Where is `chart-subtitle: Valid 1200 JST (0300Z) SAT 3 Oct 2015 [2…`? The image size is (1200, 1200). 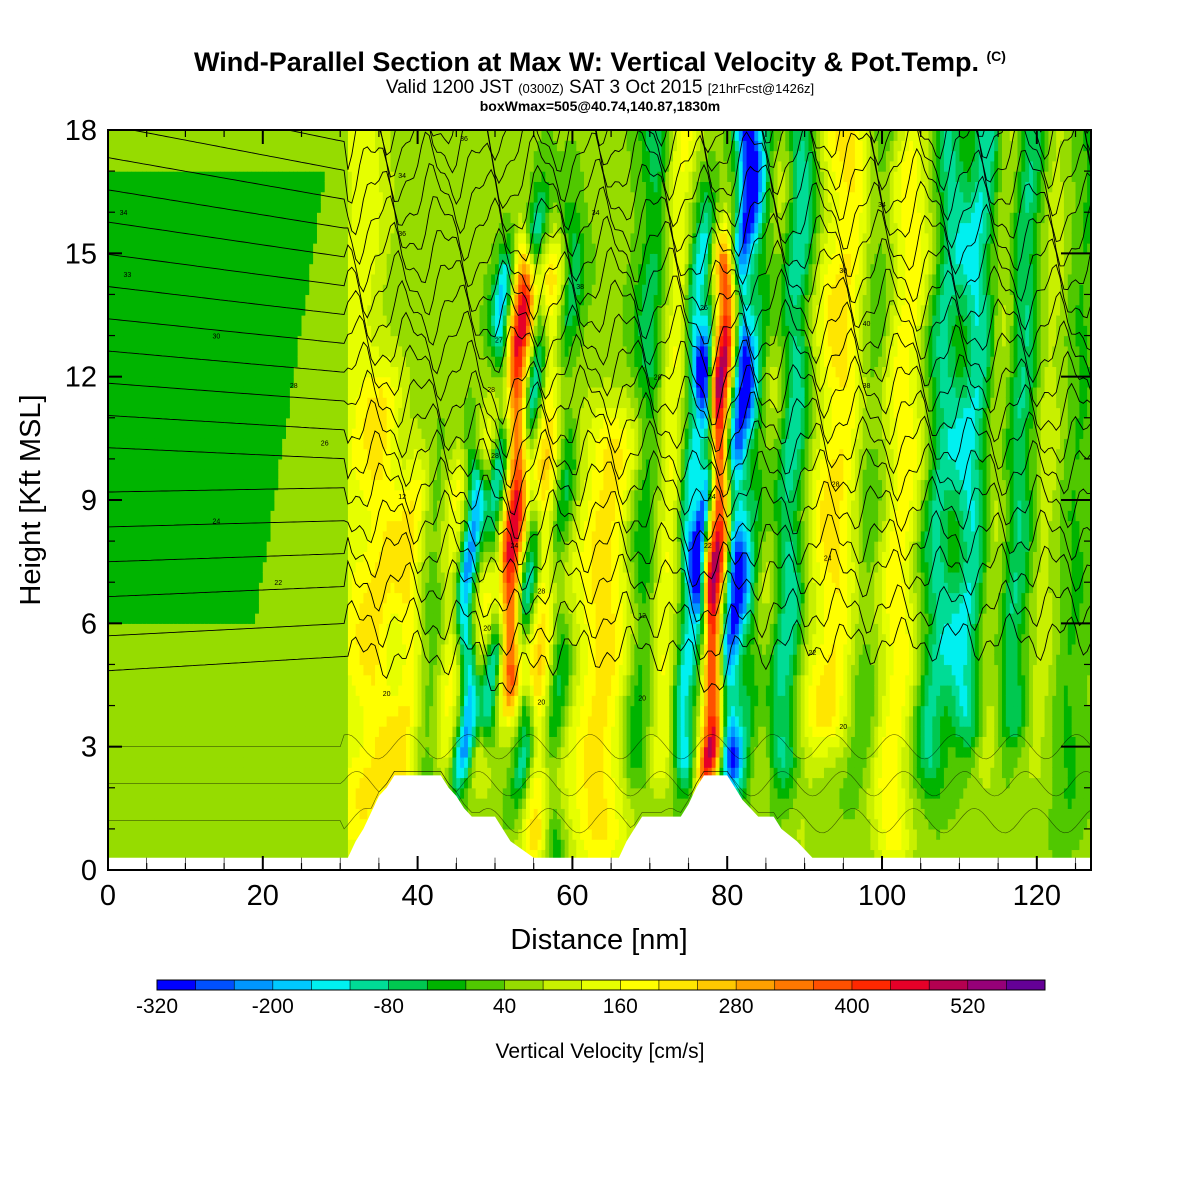 chart-subtitle: Valid 1200 JST (0300Z) SAT 3 Oct 2015 [2… is located at coordinates (600, 88).